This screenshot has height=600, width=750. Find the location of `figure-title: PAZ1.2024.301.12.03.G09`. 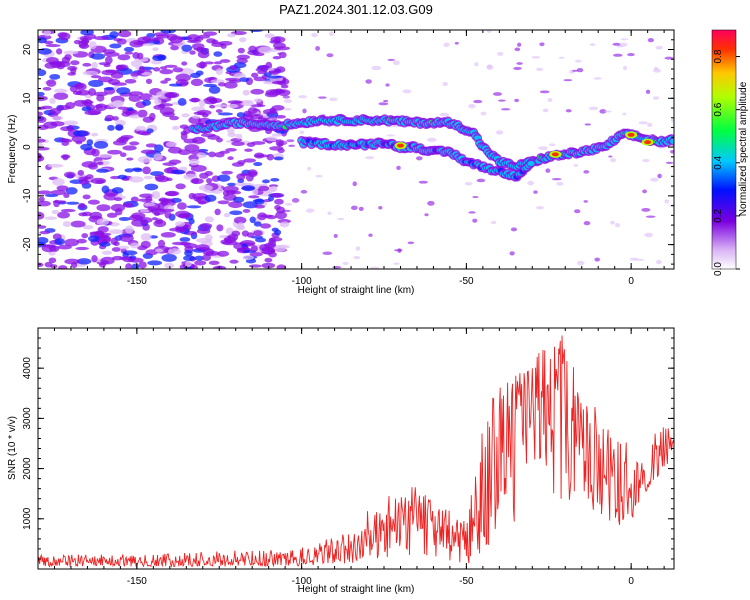

figure-title: PAZ1.2024.301.12.03.G09 is located at coordinates (356, 9).